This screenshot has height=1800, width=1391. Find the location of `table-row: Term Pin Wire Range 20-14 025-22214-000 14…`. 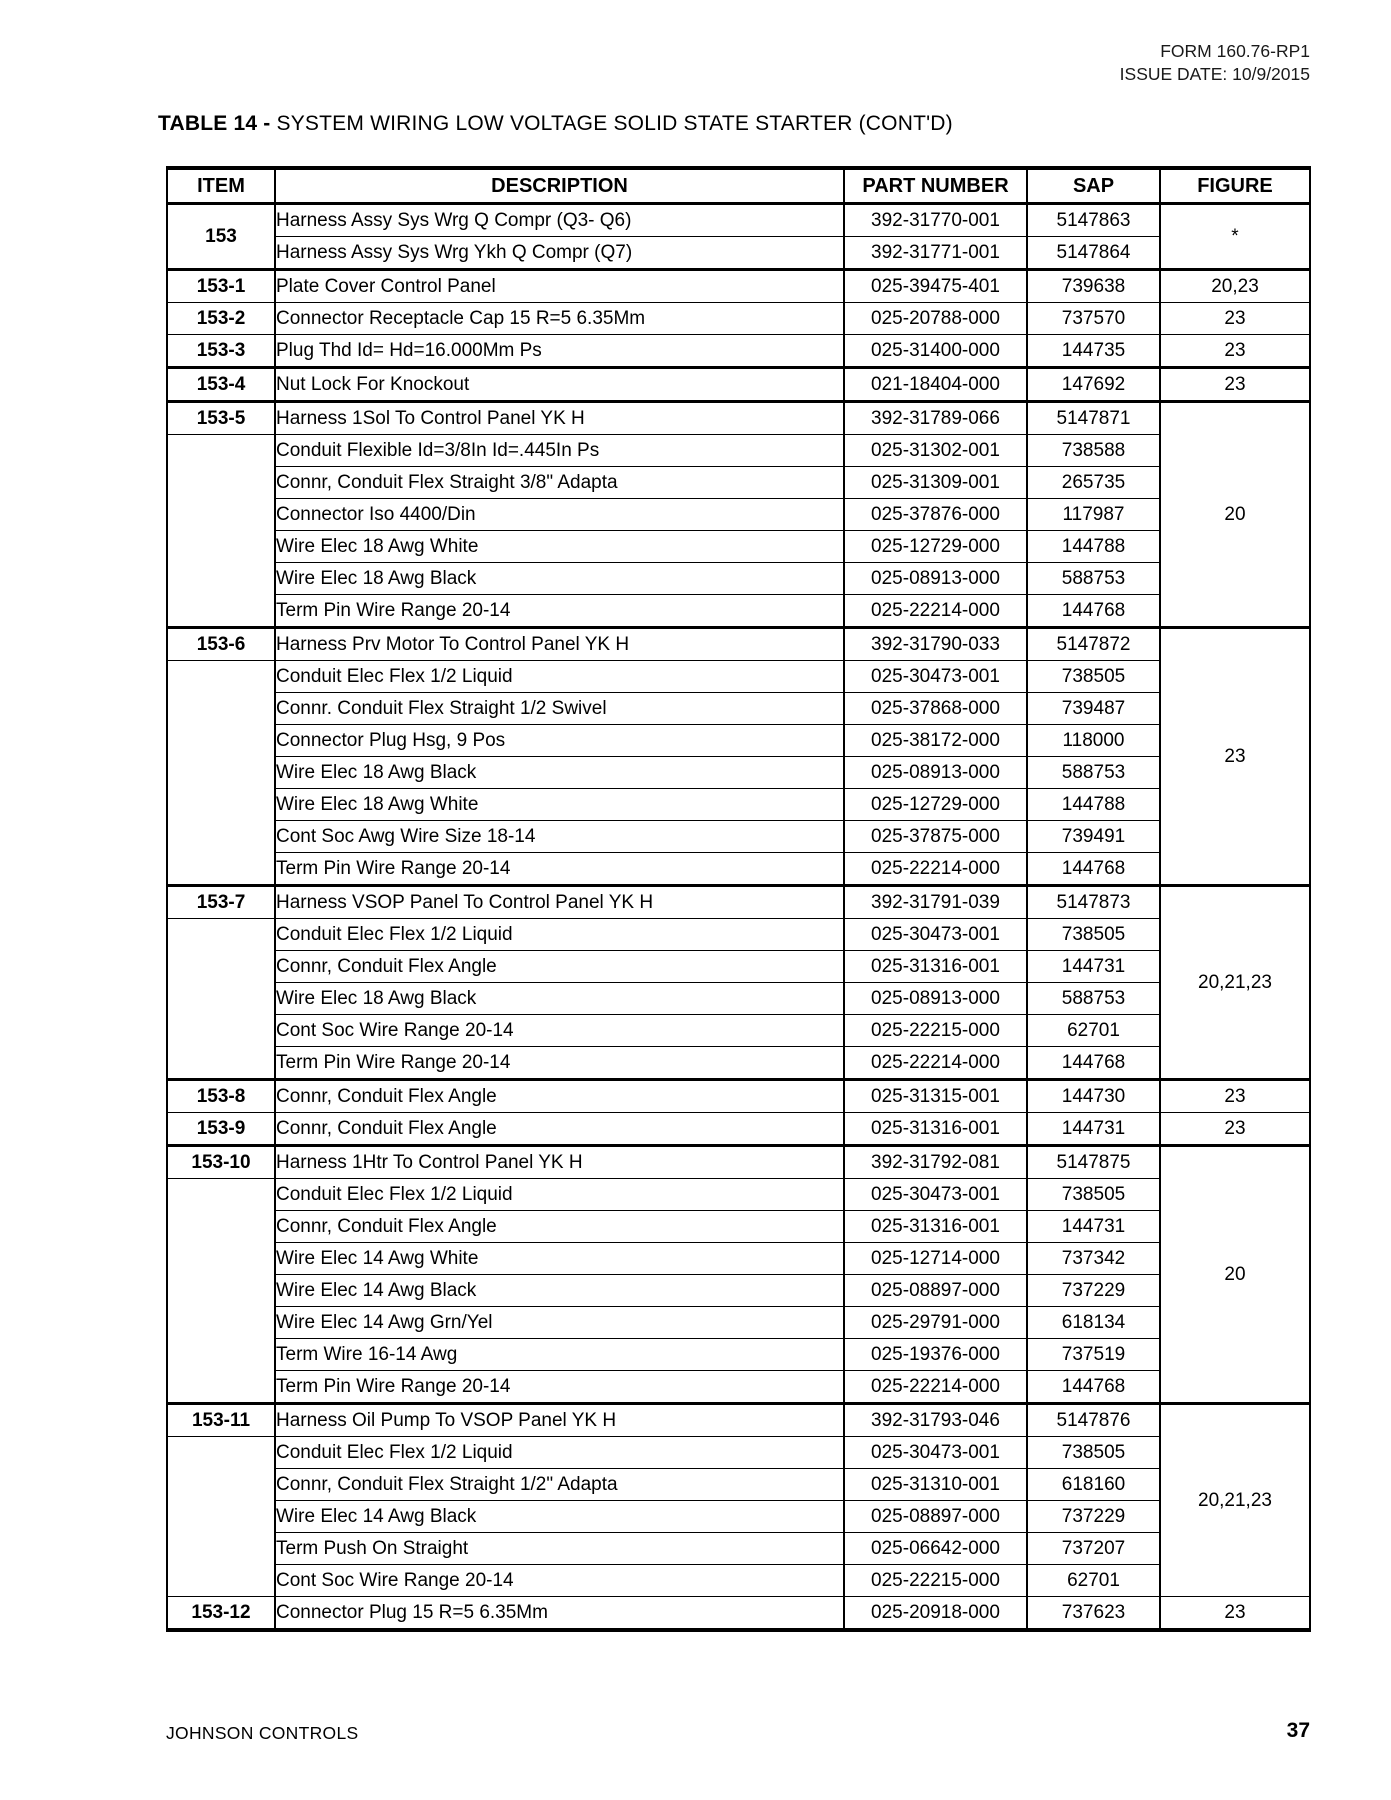

table-row: Term Pin Wire Range 20-14 025-22214-000 14… is located at coordinates (738, 869).